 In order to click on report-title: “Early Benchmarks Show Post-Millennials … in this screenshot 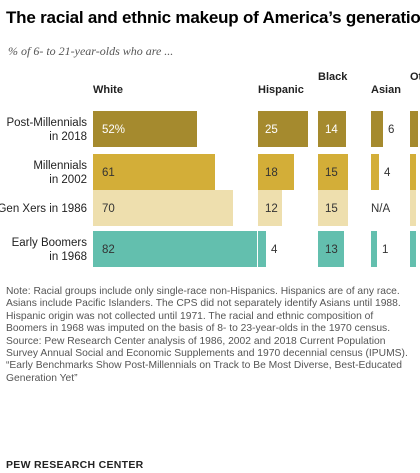, I will do `click(204, 372)`.